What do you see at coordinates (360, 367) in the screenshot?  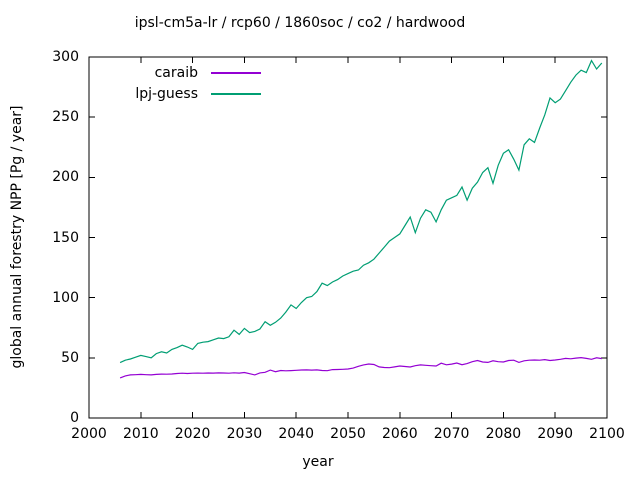 I see `series-line-caraib` at bounding box center [360, 367].